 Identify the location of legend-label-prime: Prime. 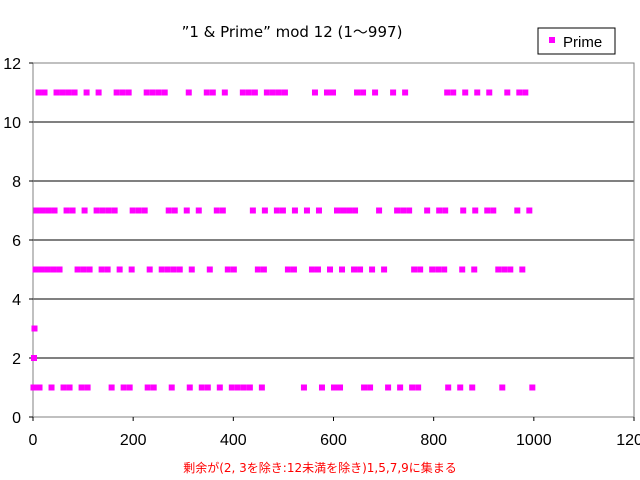
(582, 42).